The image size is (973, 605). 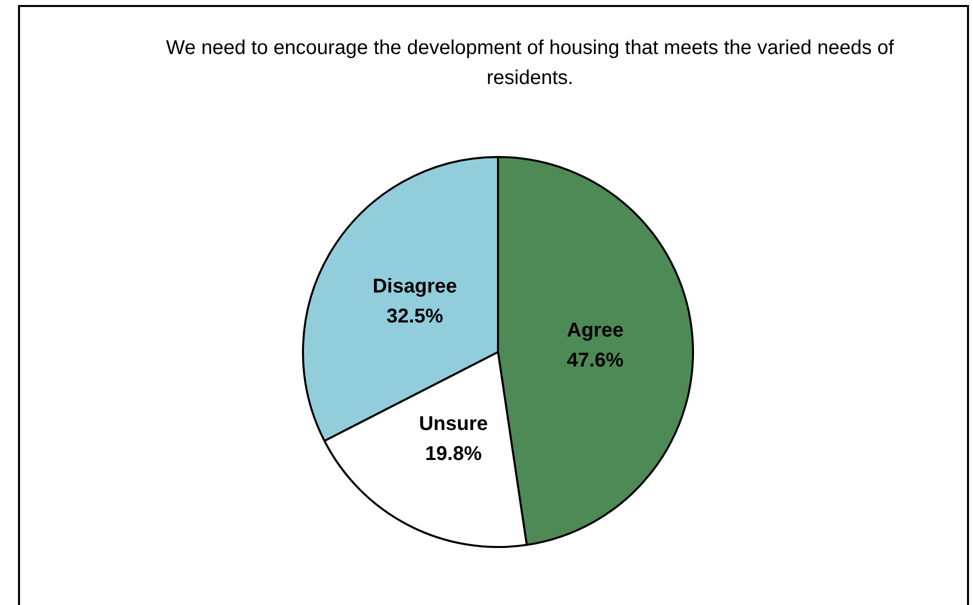 What do you see at coordinates (595, 360) in the screenshot?
I see `data-label: 47.6%` at bounding box center [595, 360].